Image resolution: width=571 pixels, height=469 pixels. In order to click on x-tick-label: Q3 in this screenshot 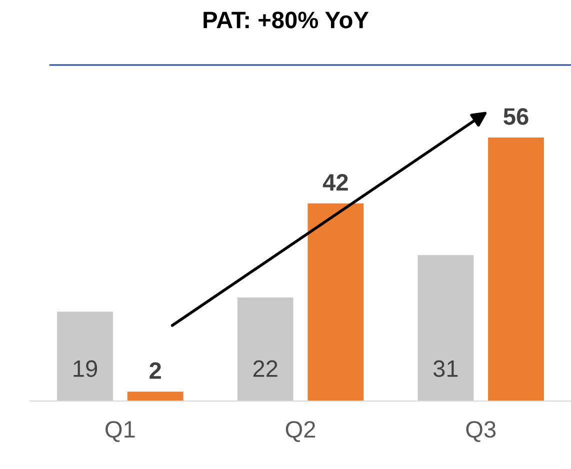, I will do `click(481, 431)`.